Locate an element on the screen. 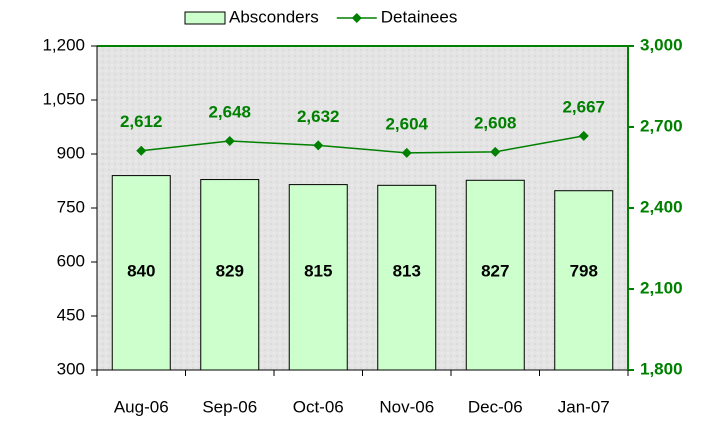  legend-swatch is located at coordinates (205, 18).